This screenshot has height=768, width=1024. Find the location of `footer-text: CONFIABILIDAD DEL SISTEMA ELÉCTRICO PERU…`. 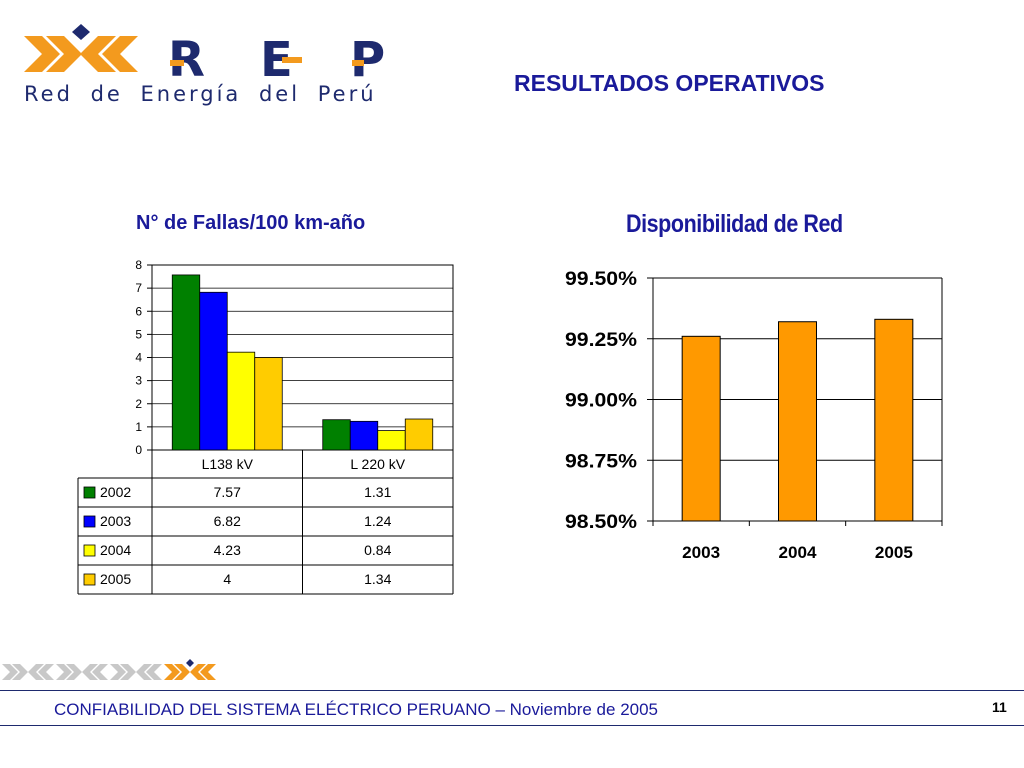

footer-text: CONFIABILIDAD DEL SISTEMA ELÉCTRICO PERU… is located at coordinates (356, 709).